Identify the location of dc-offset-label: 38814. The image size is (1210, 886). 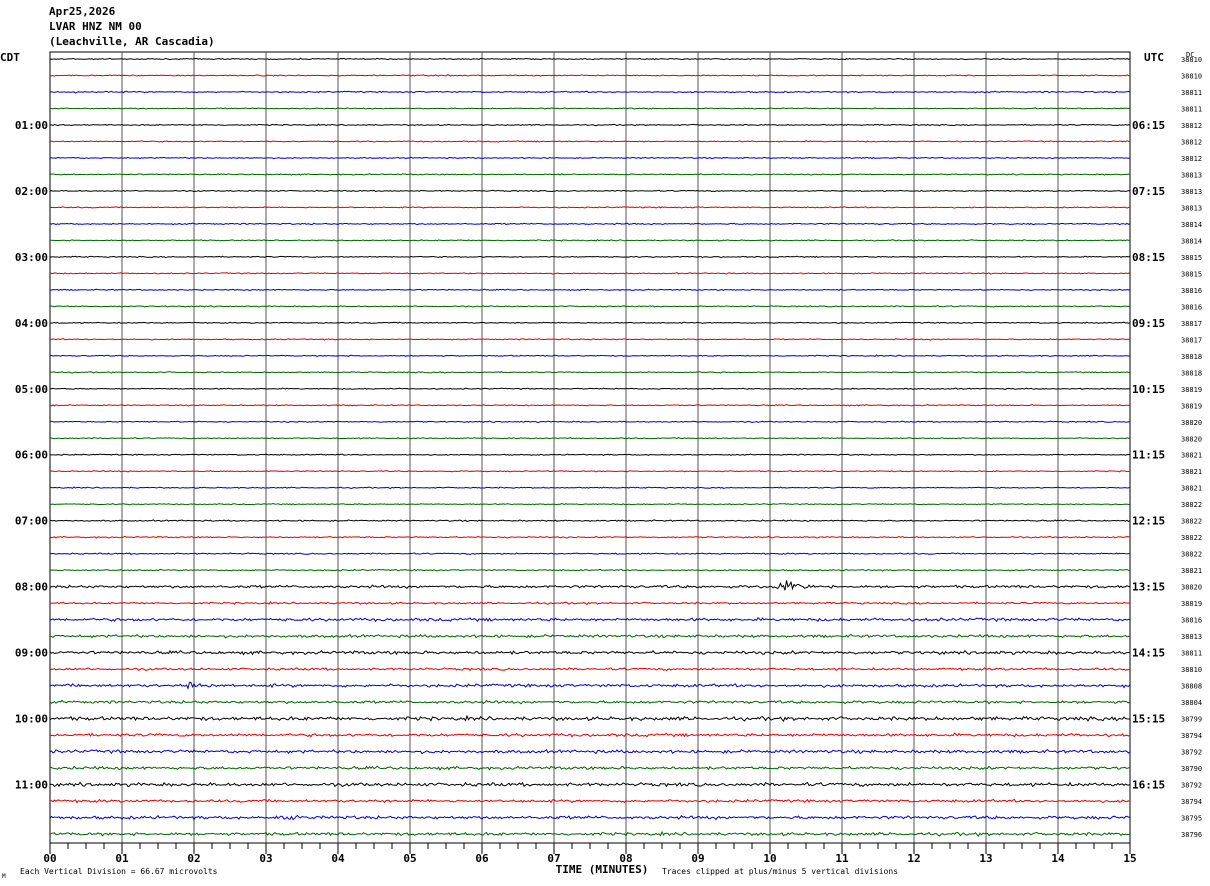
(1191, 225).